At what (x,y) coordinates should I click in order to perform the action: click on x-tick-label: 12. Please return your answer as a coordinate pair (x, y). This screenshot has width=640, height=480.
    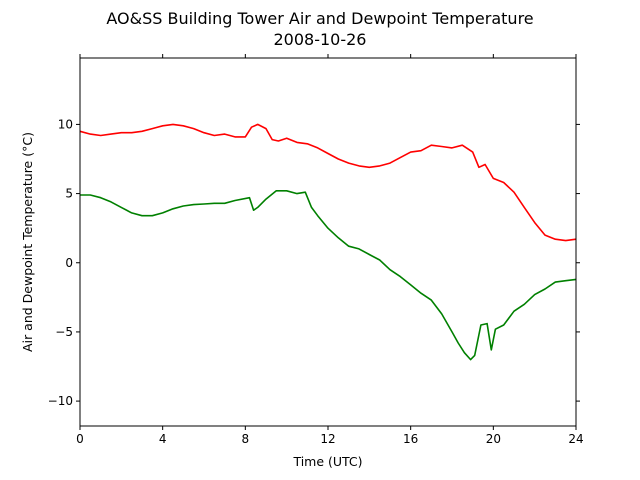
    Looking at the image, I should click on (327, 439).